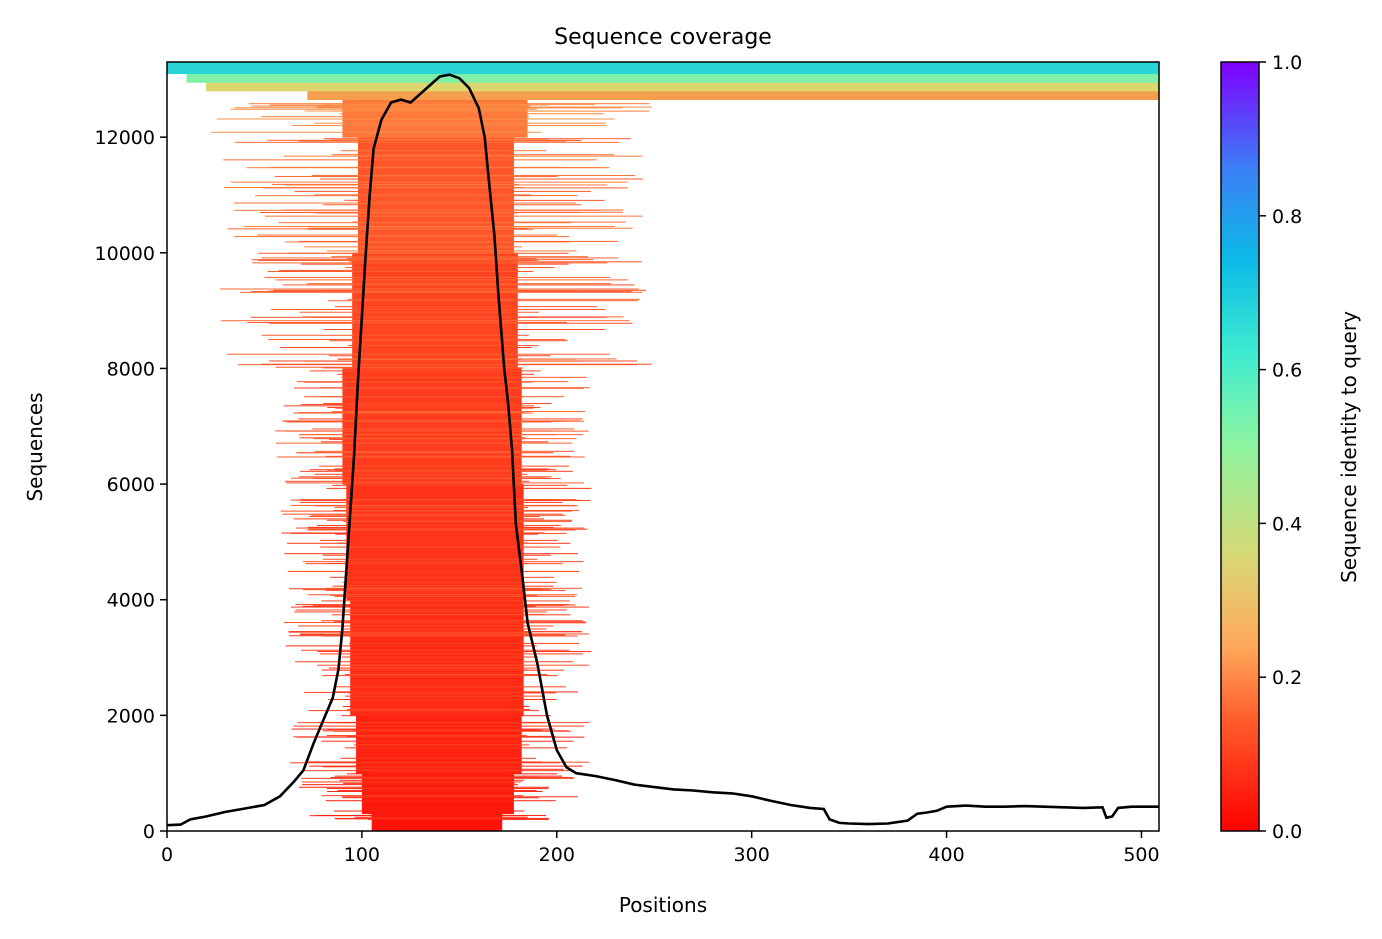  I want to click on y-axis-ticks: 0 2000 4000 6000 8000 10000 12000, so click(131, 485).